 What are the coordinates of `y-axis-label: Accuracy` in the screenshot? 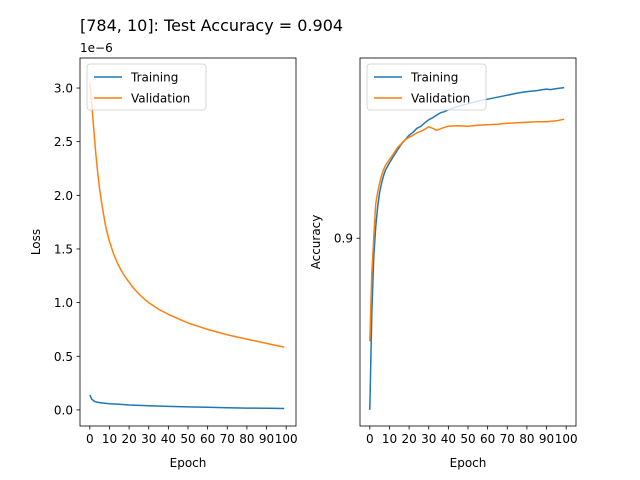 It's located at (316, 242).